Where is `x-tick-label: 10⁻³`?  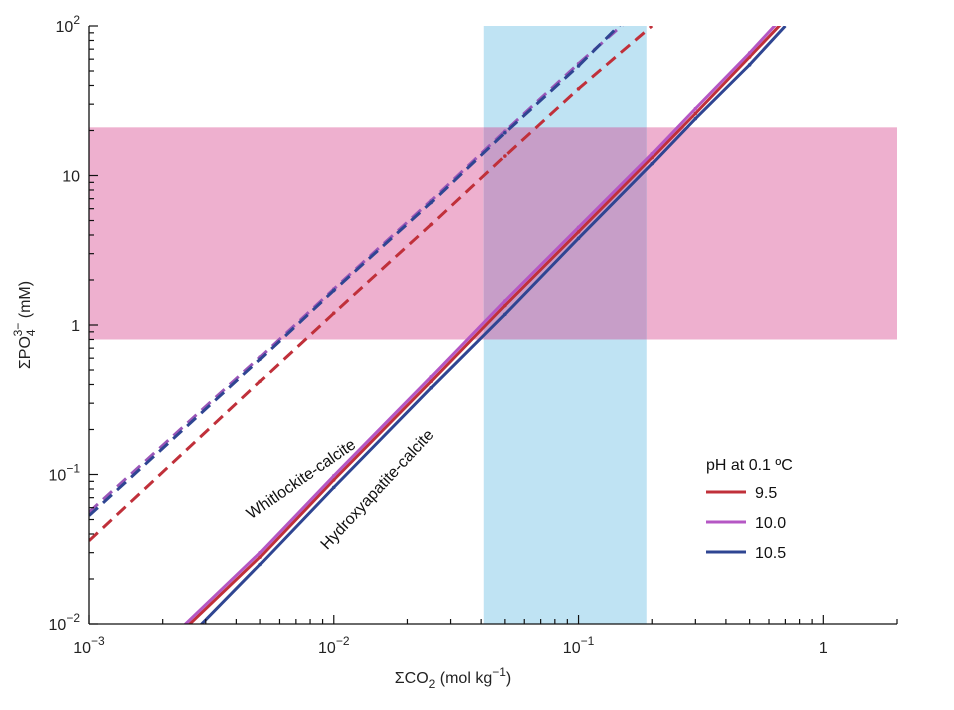 x-tick-label: 10⁻³ is located at coordinates (89, 645).